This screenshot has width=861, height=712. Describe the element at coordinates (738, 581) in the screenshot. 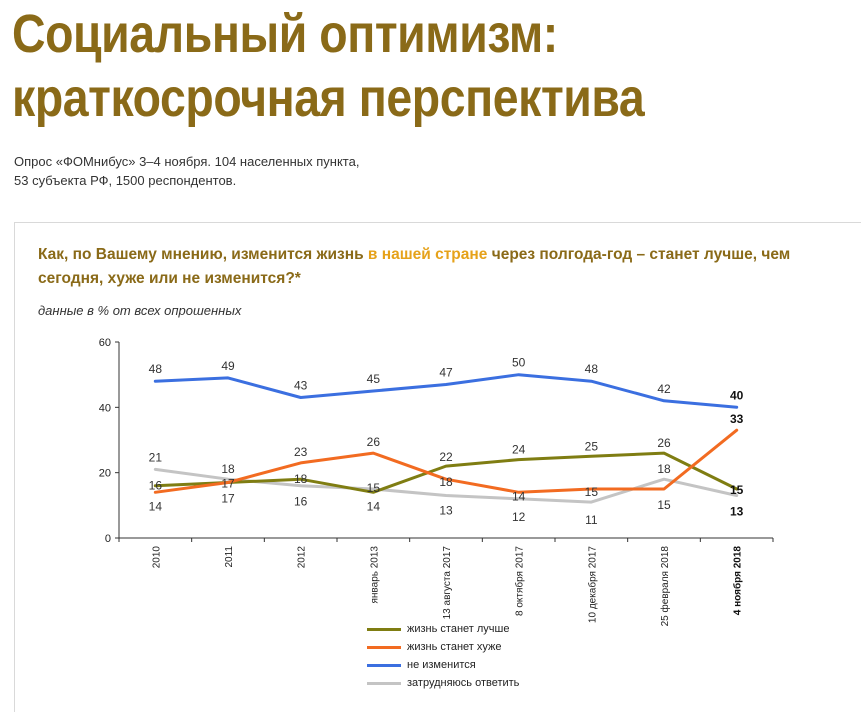

I see `x-tick-label: 4 ноября 2018` at that location.